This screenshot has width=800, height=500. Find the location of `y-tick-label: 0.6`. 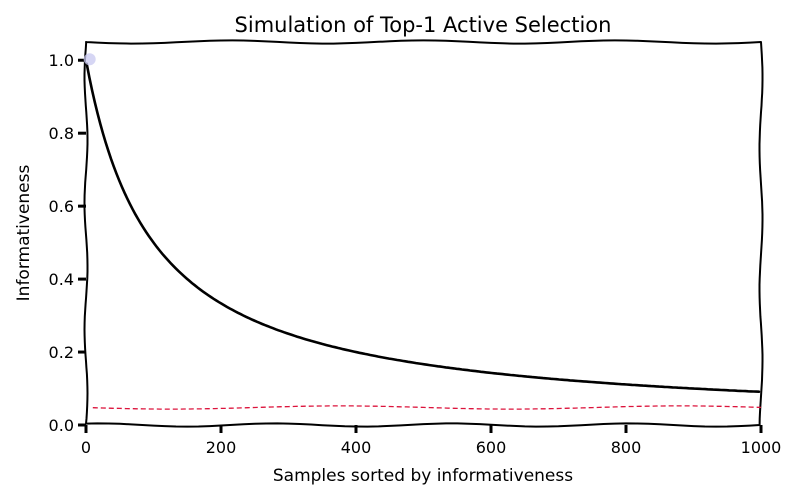

y-tick-label: 0.6 is located at coordinates (61, 206).